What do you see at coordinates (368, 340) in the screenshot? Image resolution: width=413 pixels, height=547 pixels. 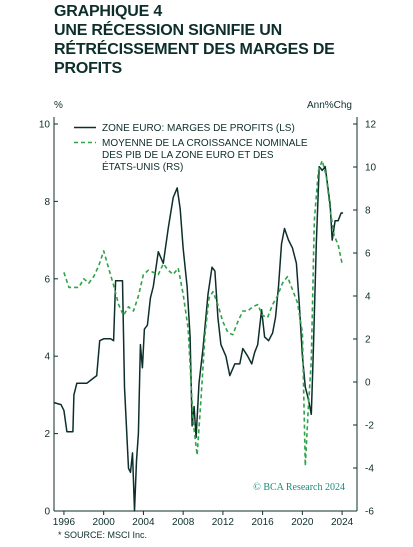 I see `right-tick-label: 2` at bounding box center [368, 340].